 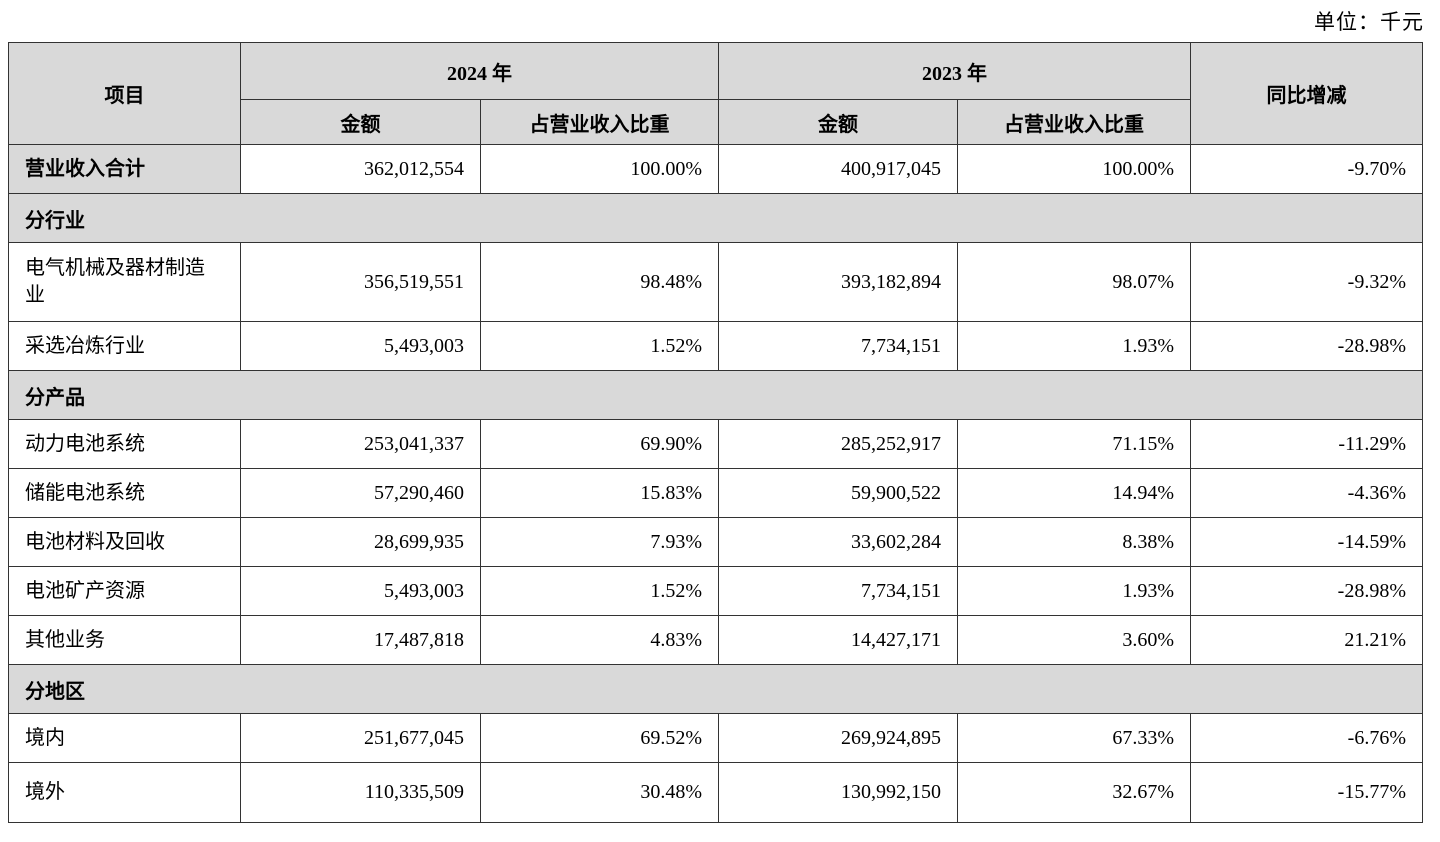 I want to click on col-header-amount-2024: 金额, so click(x=360, y=122).